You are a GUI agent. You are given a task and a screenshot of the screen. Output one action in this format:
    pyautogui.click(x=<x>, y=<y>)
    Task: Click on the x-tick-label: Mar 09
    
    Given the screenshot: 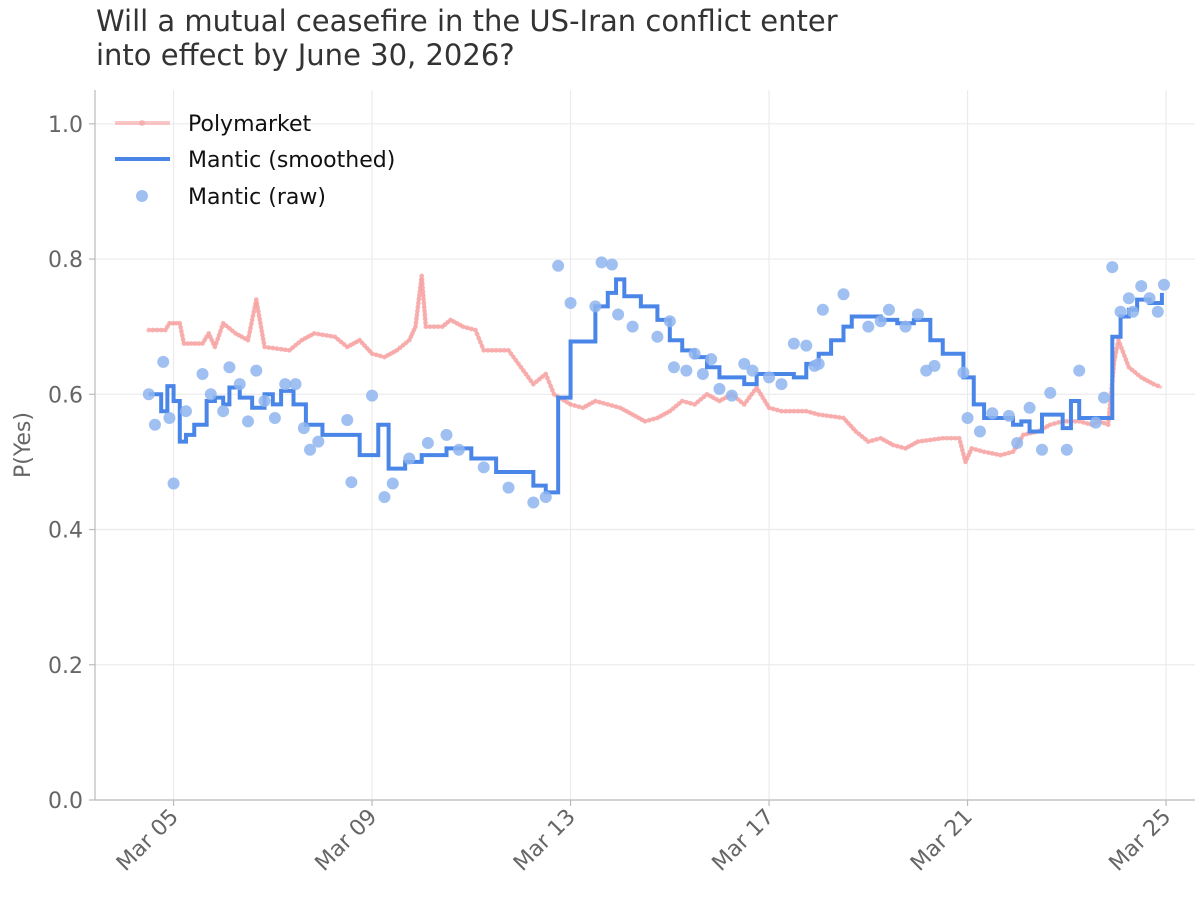 What is the action you would take?
    pyautogui.click(x=347, y=841)
    